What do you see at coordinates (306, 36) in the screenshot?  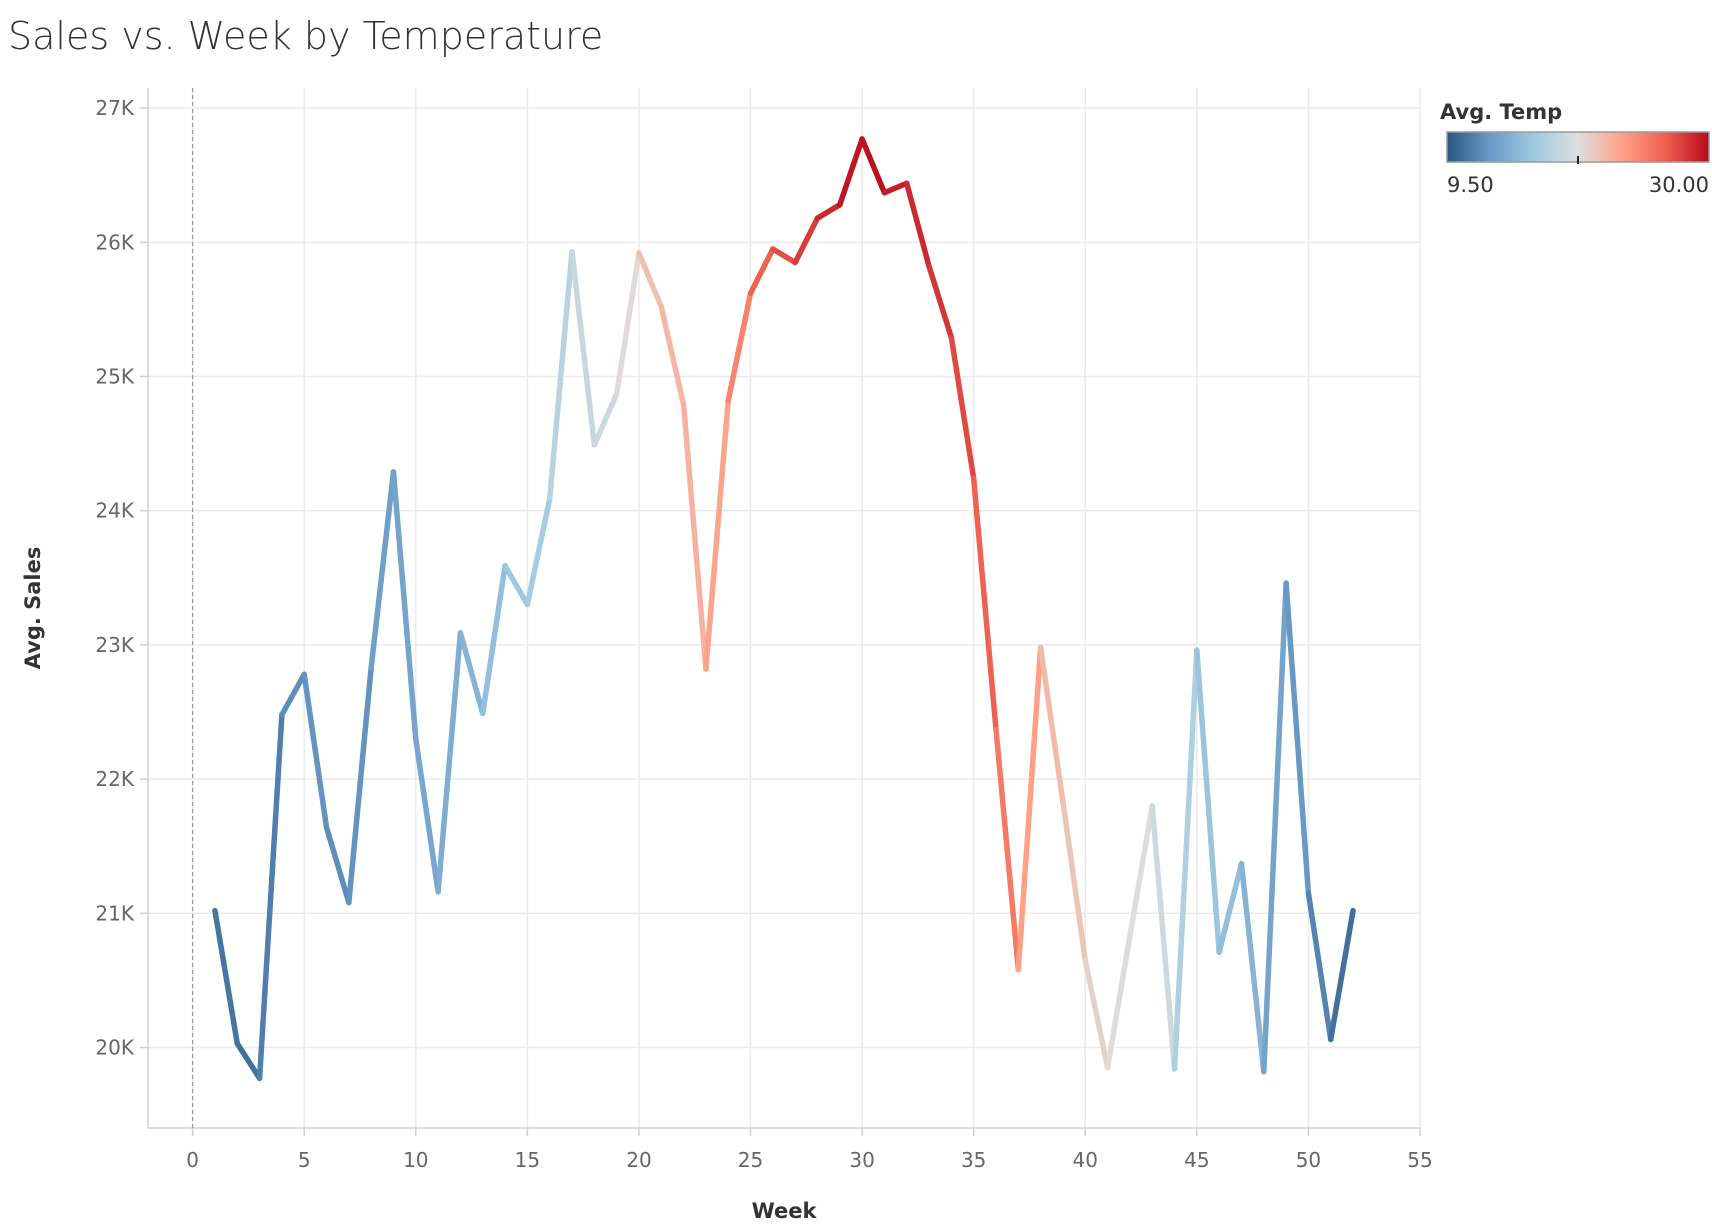 I see `chart-title: Sales vs. Week by Temperature` at bounding box center [306, 36].